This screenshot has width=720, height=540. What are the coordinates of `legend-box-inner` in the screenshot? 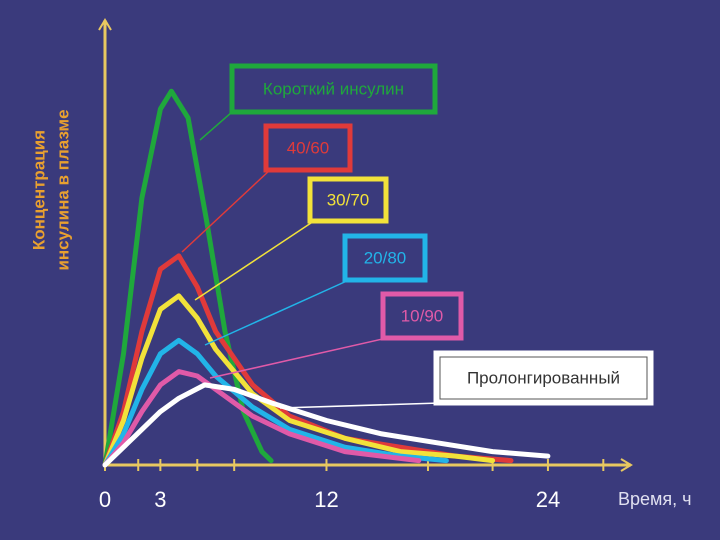 It's located at (543, 378).